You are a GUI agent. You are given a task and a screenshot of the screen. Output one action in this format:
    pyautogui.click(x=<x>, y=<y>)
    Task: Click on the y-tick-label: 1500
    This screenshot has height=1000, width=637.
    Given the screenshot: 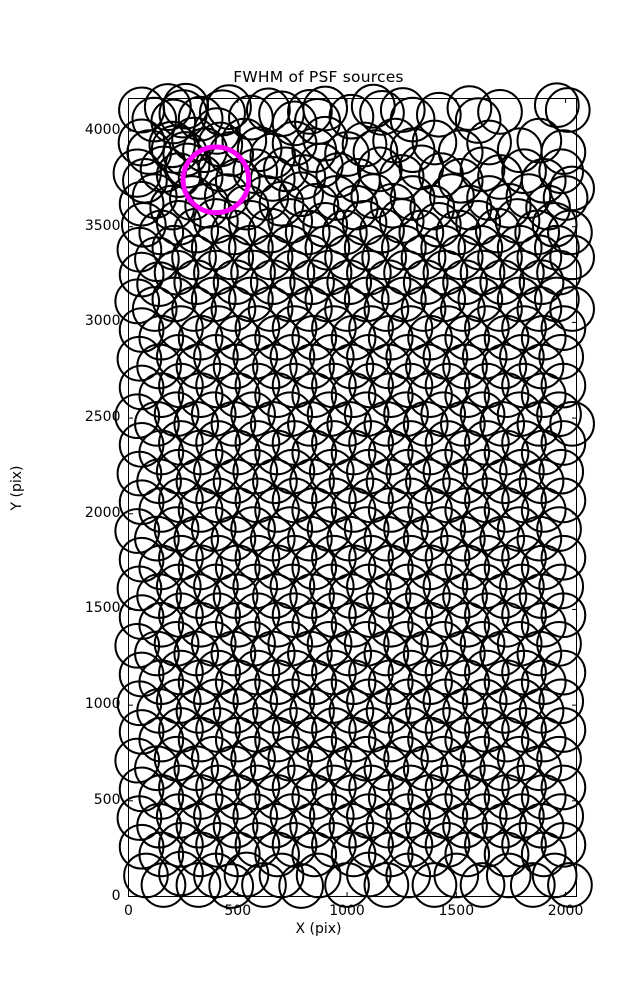 What is the action you would take?
    pyautogui.click(x=102, y=608)
    